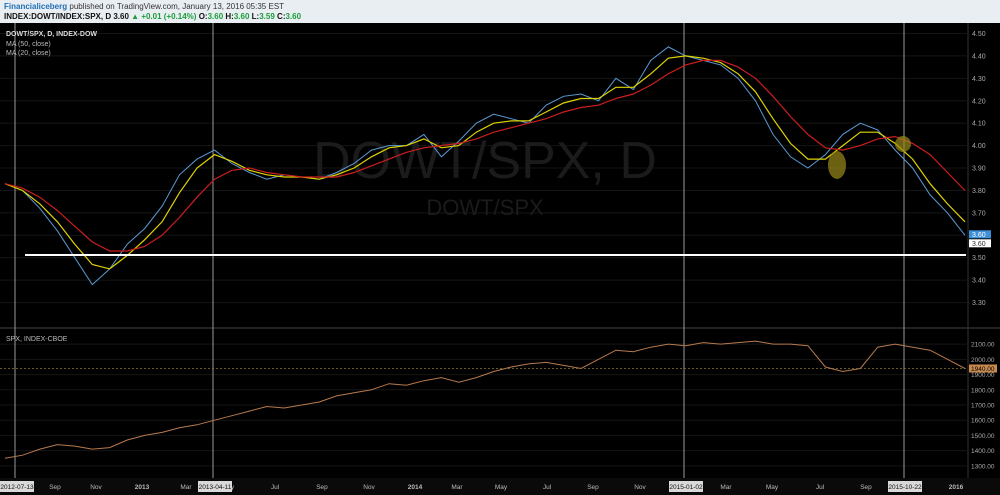 This screenshot has height=495, width=1000. Describe the element at coordinates (983, 345) in the screenshot. I see `spx-tick-label: 2100.00` at that location.